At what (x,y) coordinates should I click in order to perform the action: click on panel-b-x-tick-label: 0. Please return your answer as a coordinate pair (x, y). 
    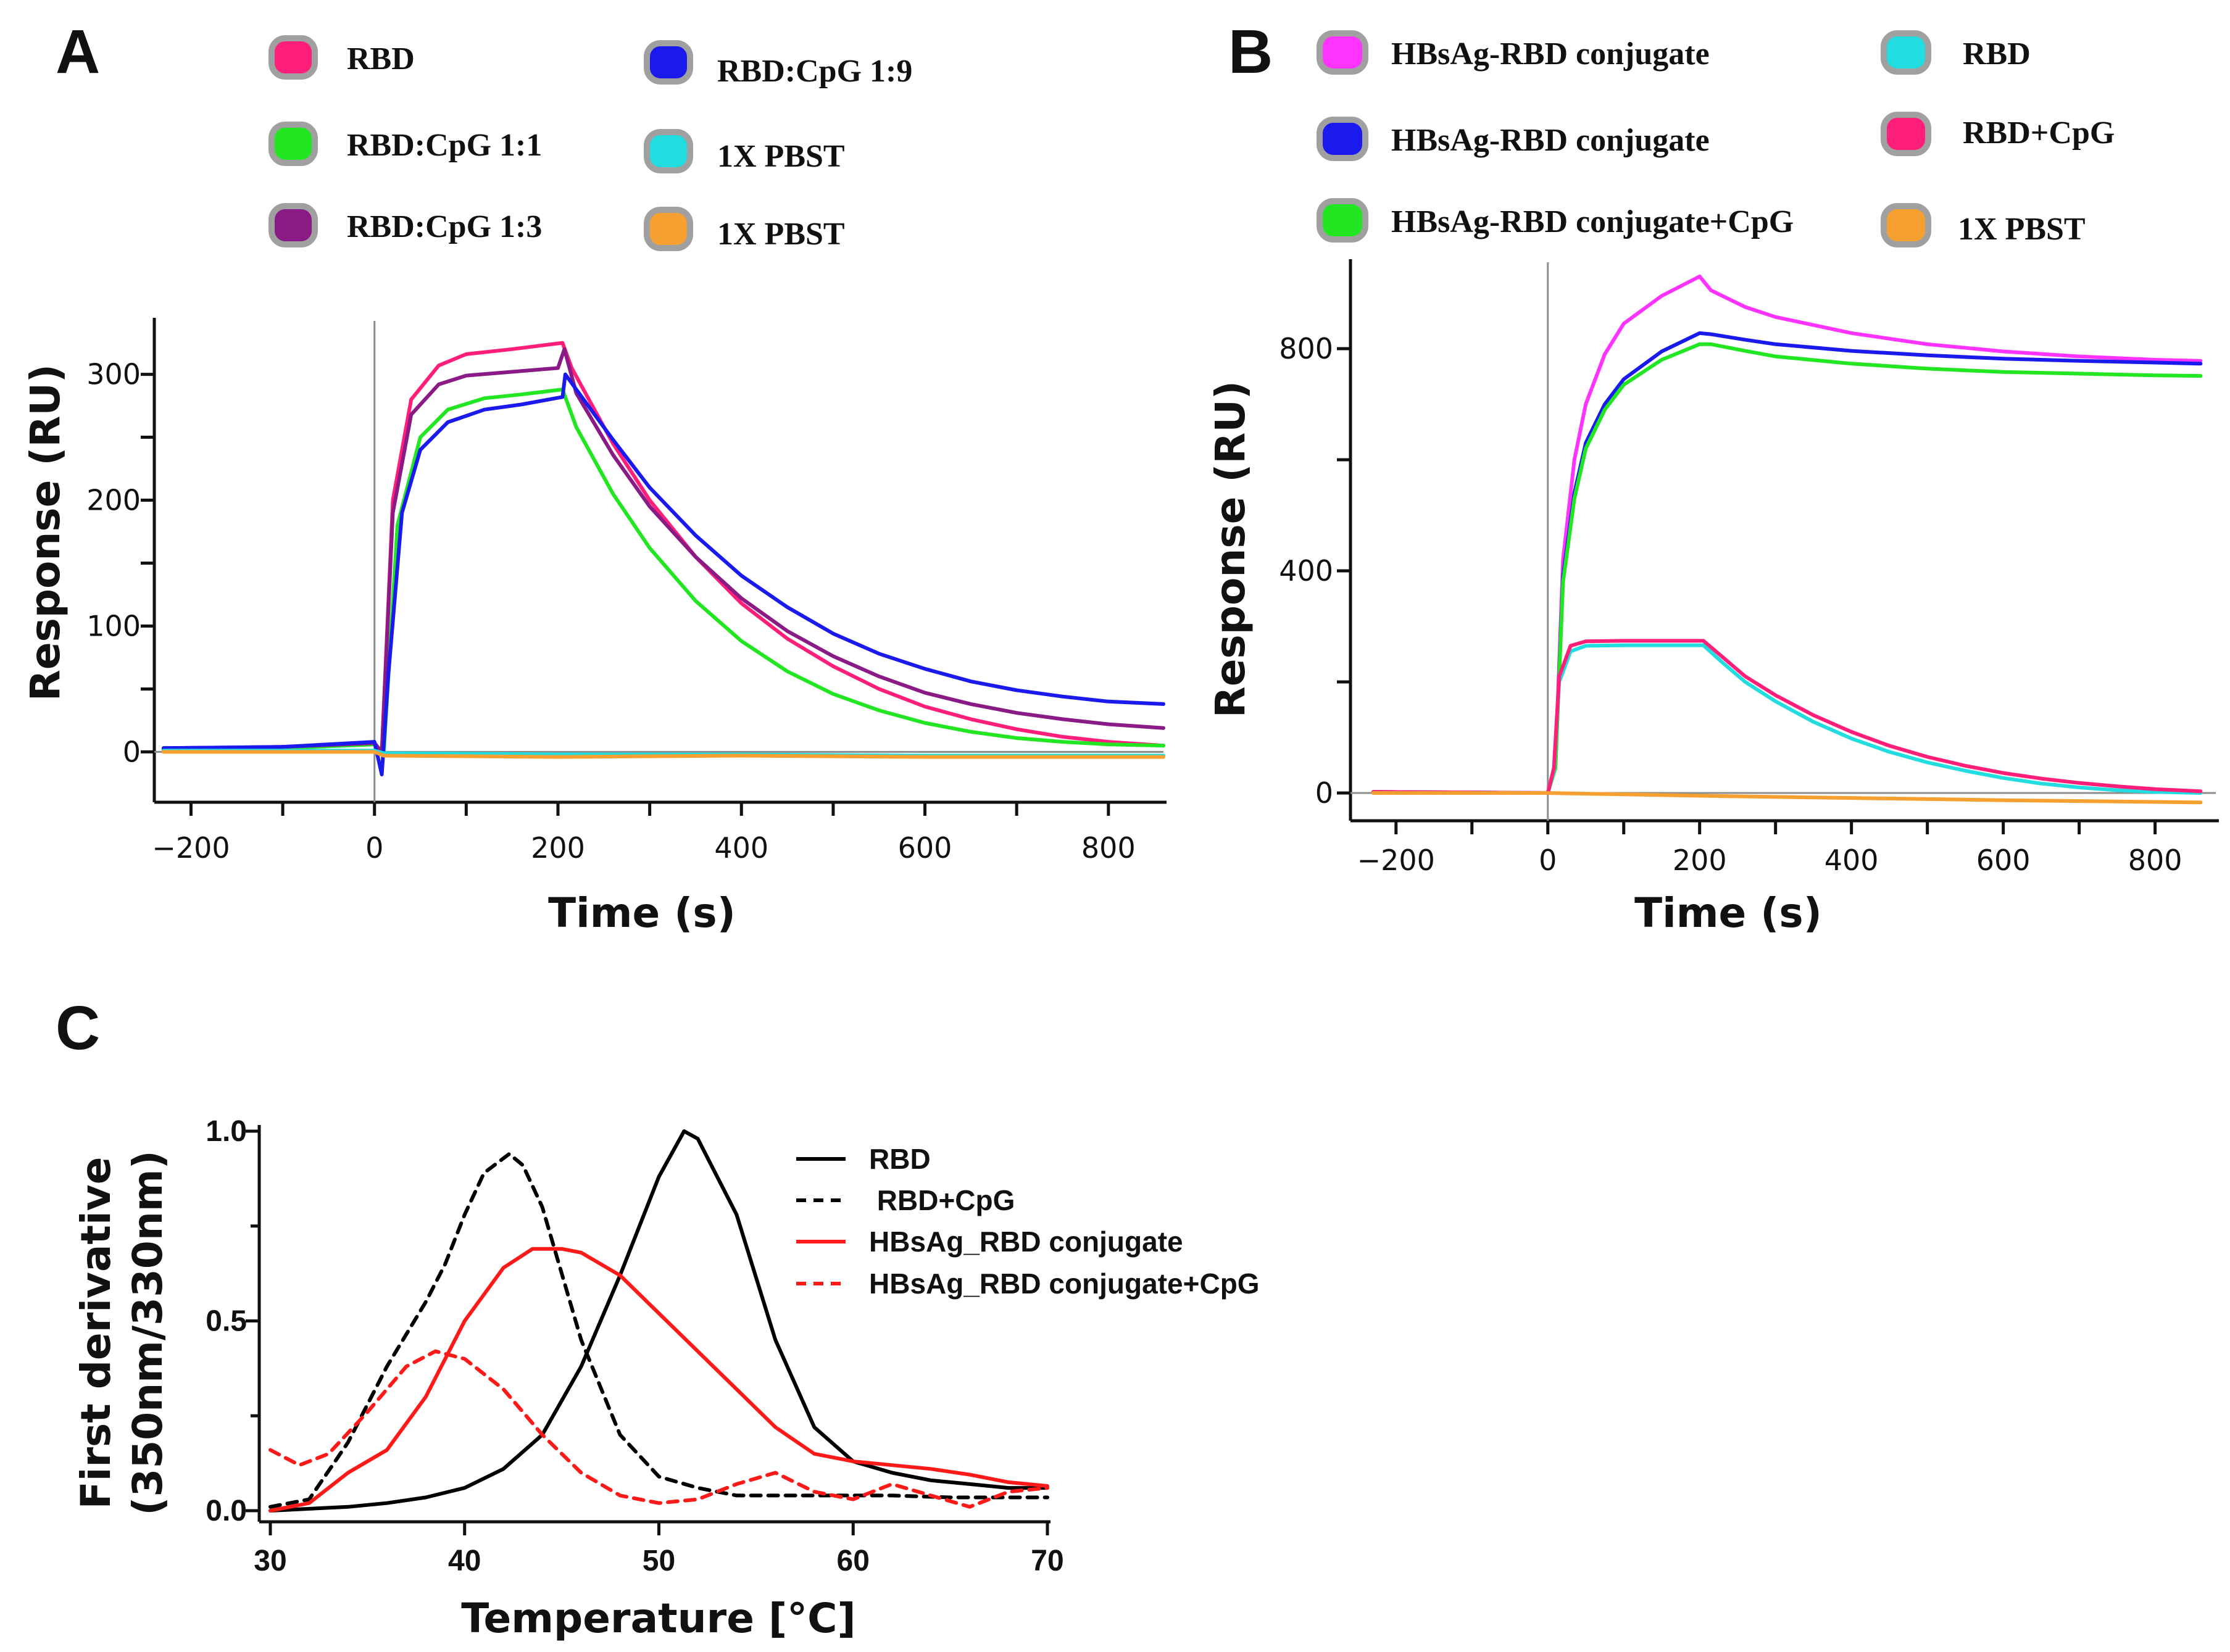
    Looking at the image, I should click on (1548, 860).